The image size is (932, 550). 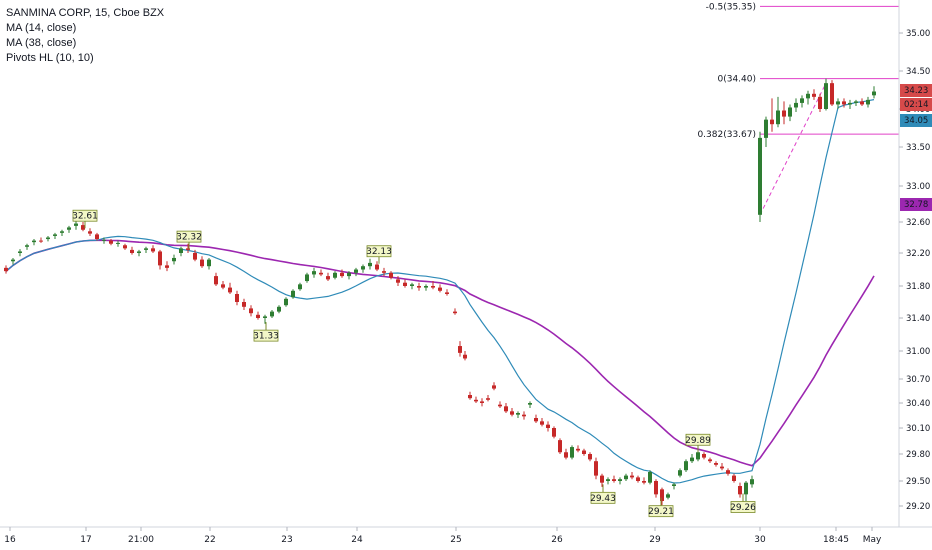 What do you see at coordinates (731, 7) in the screenshot?
I see `fib-label: -0.5(35.35)` at bounding box center [731, 7].